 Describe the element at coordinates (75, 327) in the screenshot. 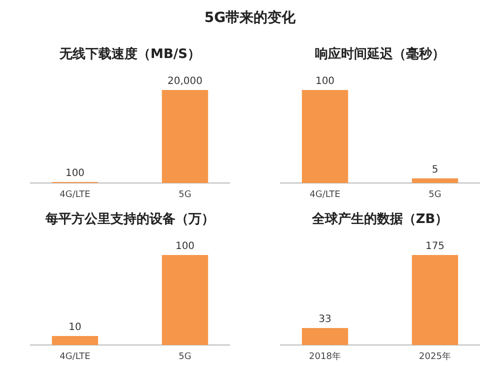

I see `data-label: 10` at that location.